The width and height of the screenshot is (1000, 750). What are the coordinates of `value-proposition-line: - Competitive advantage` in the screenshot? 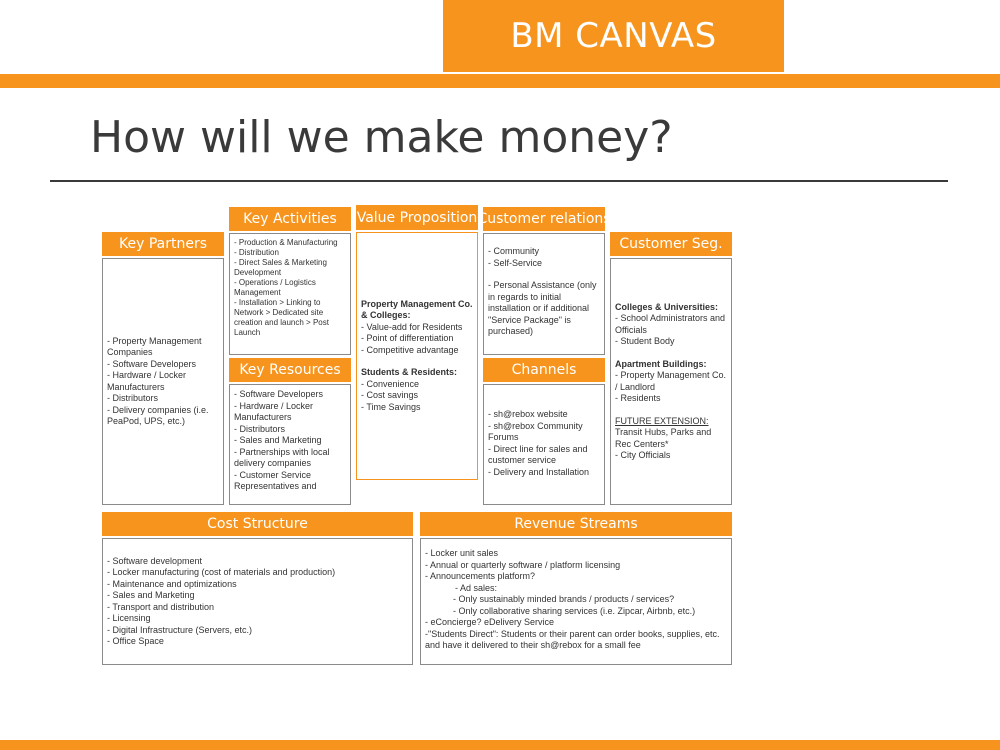 It's located at (410, 349).